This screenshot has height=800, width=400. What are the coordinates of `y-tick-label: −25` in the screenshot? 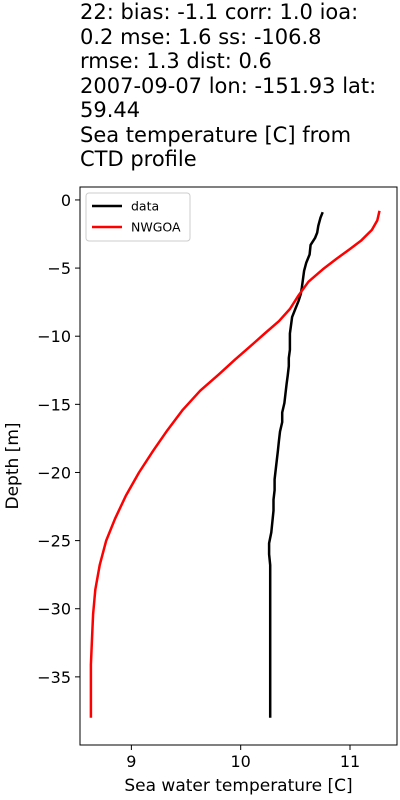 It's located at (54, 541).